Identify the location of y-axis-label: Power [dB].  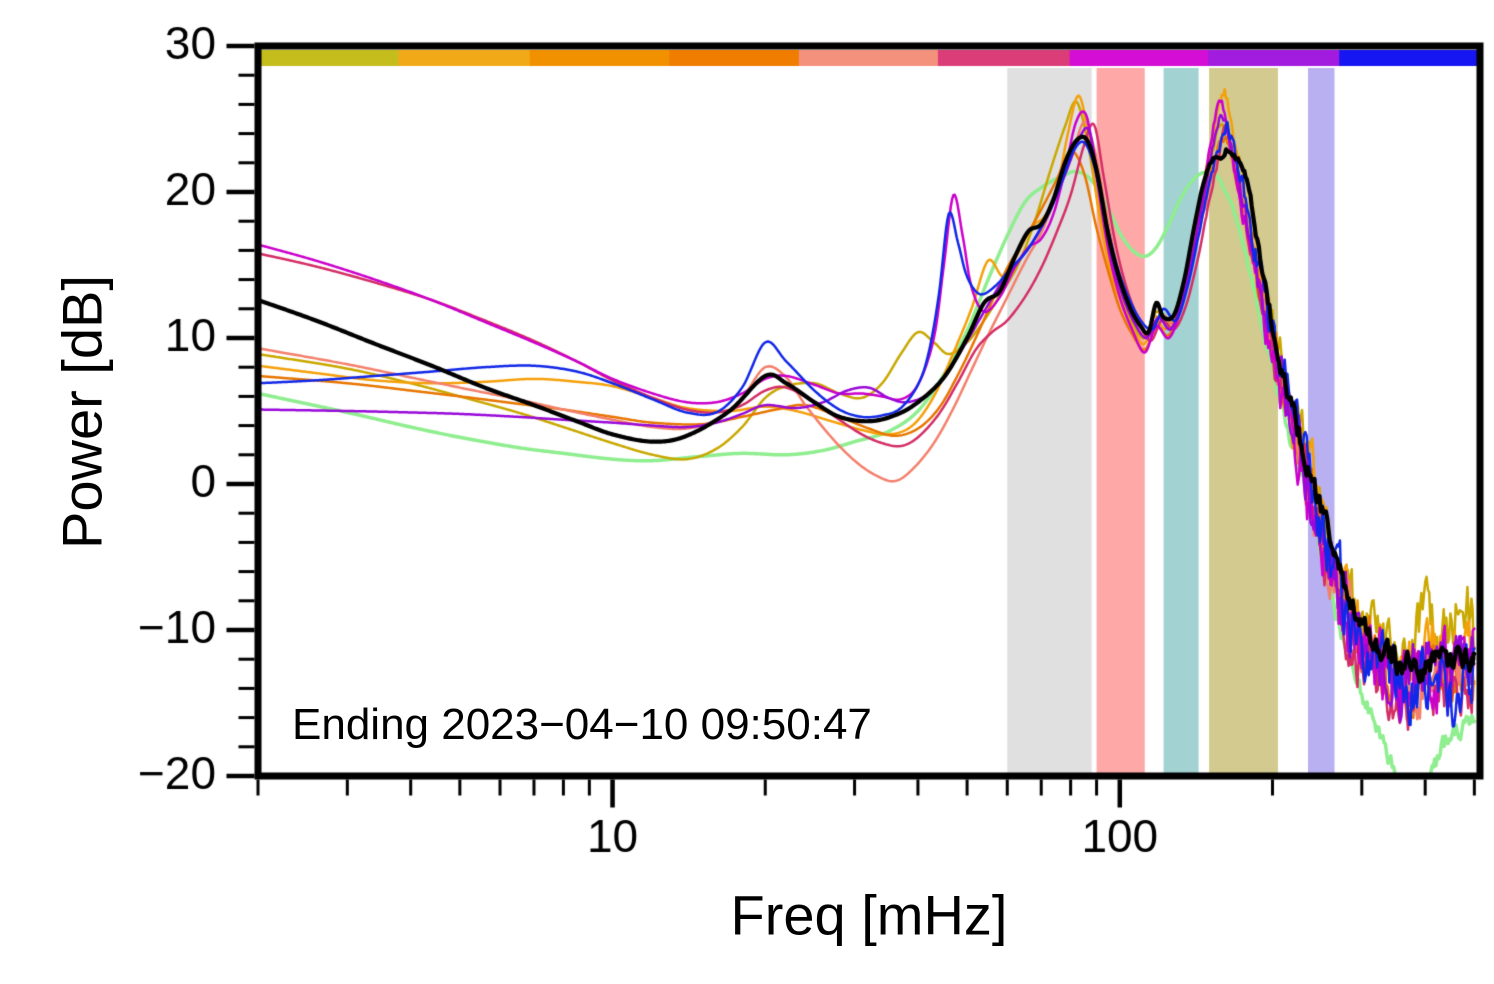
(82, 412).